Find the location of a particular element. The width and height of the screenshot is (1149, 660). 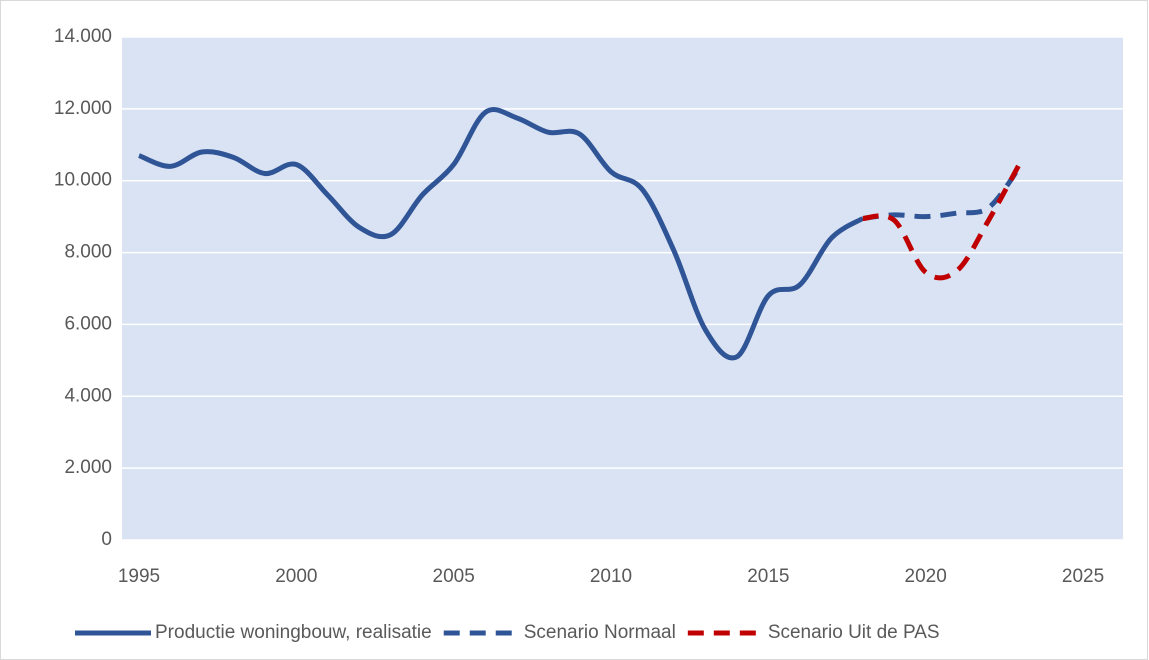

x-tick-label: 2020 is located at coordinates (926, 576).